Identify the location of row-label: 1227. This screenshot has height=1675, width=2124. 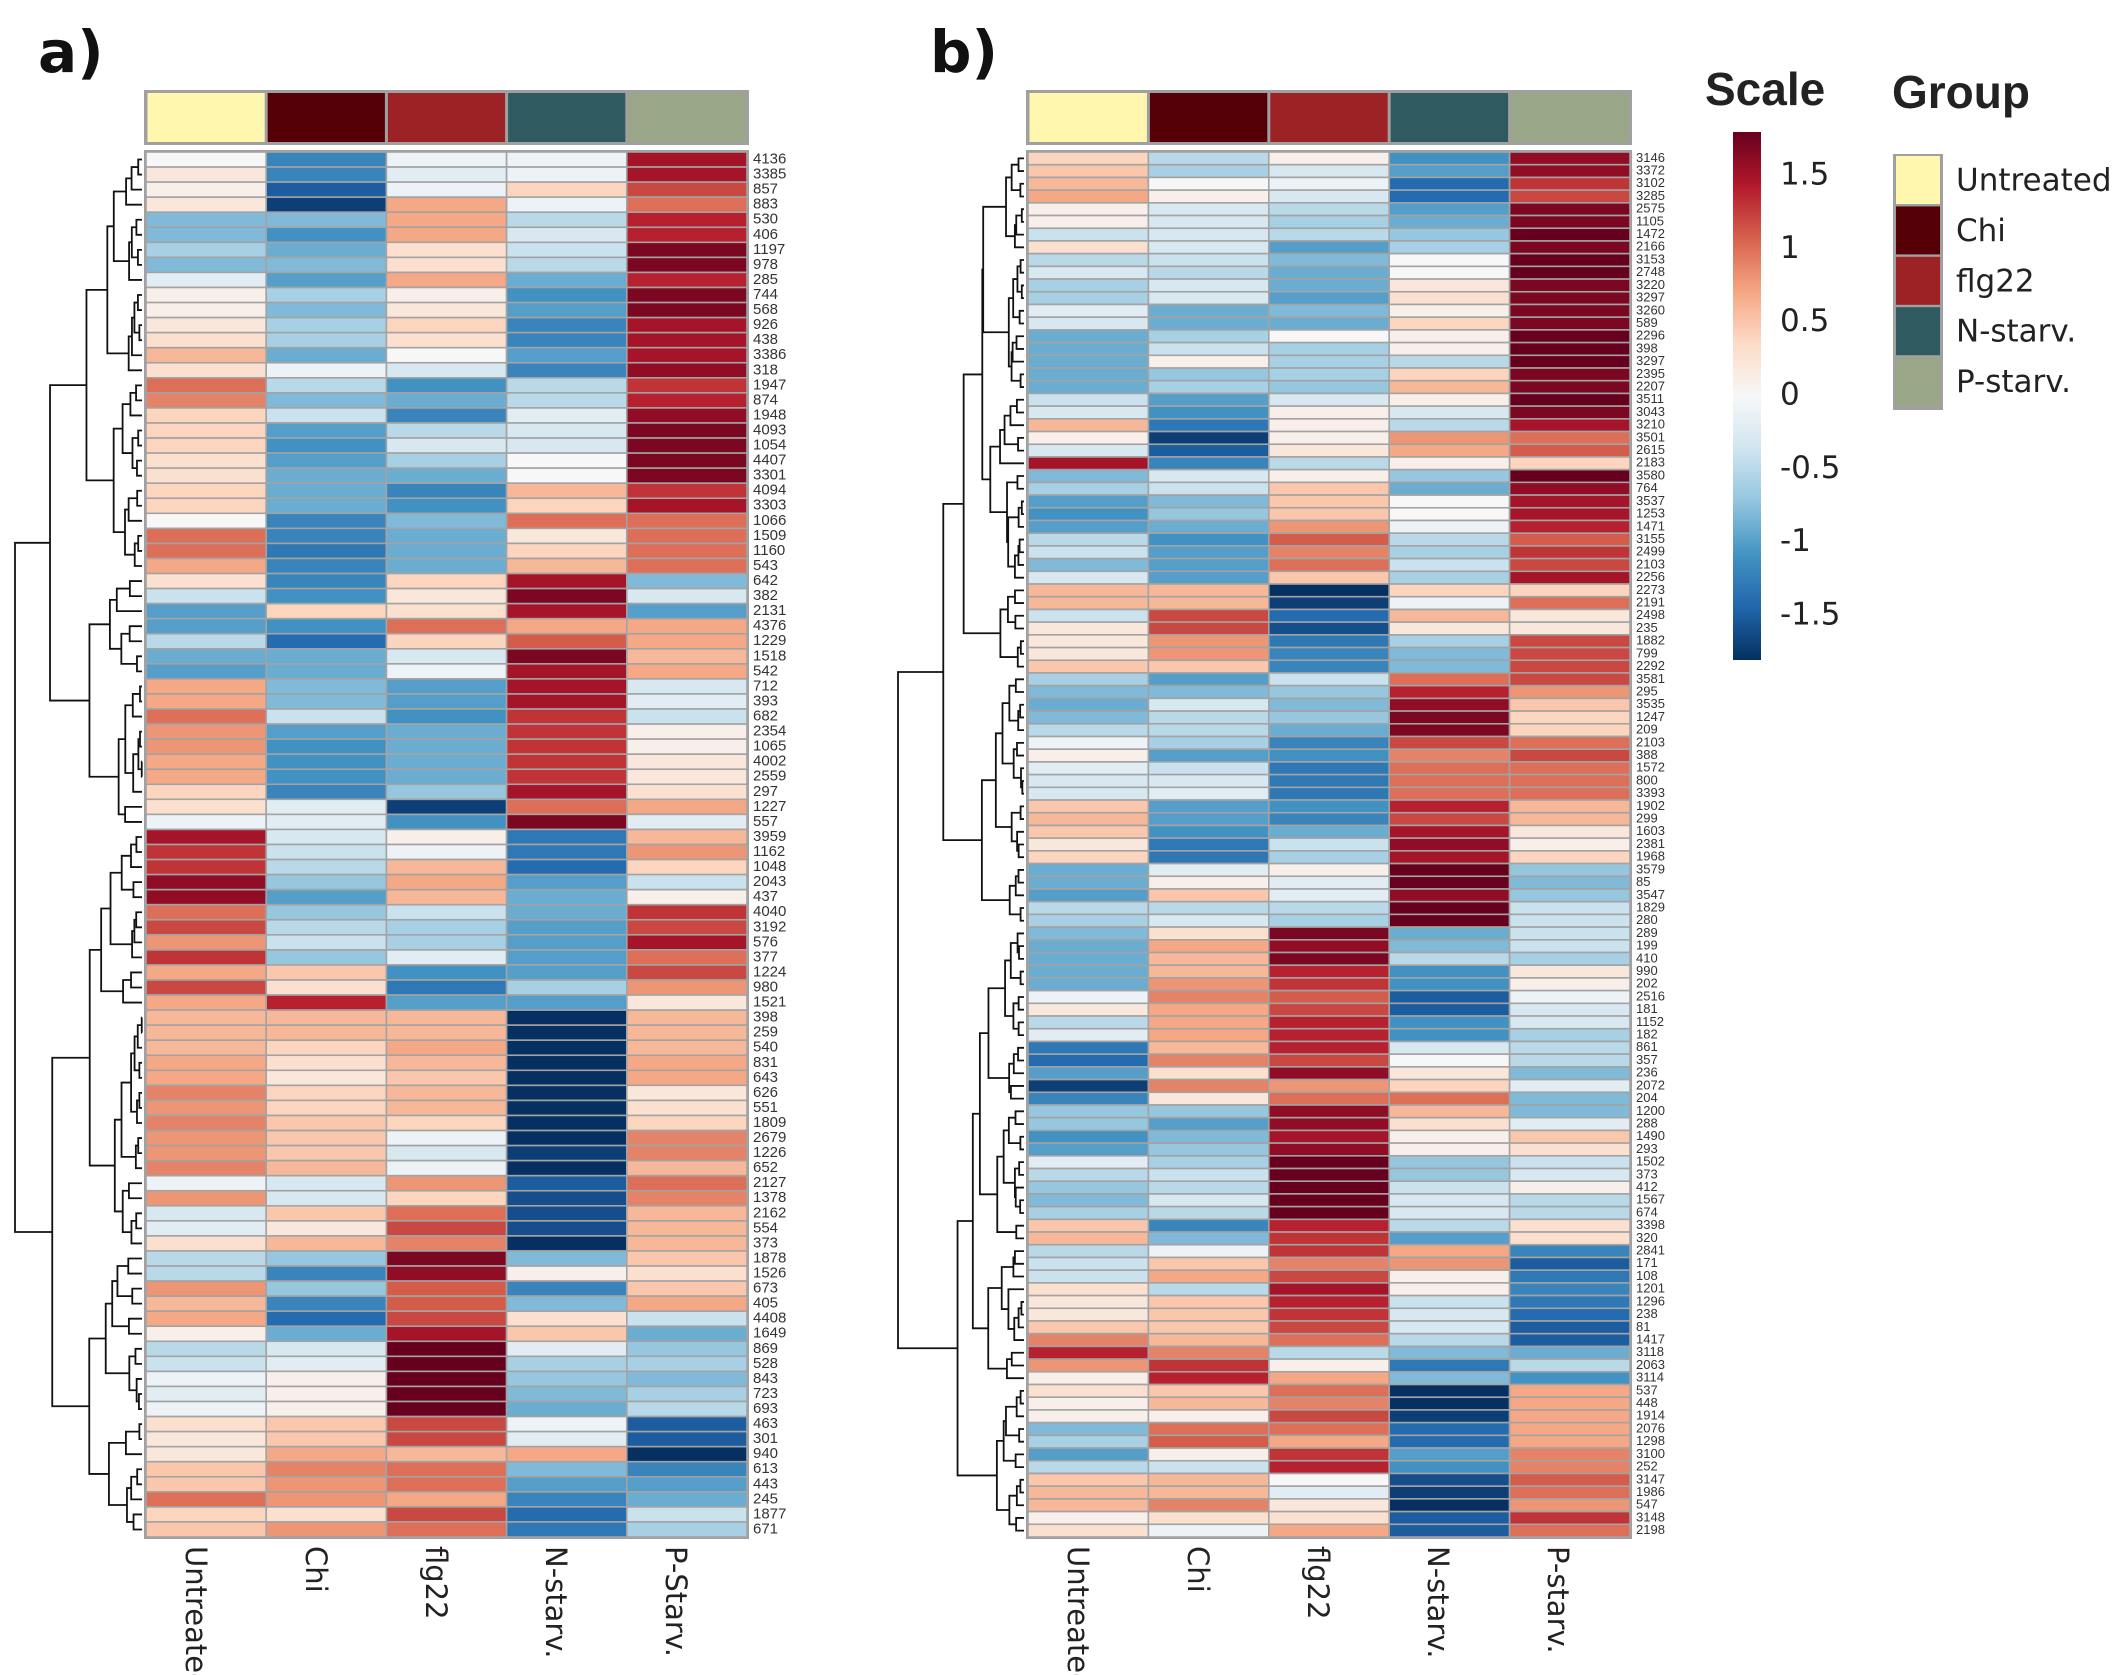
(769, 806).